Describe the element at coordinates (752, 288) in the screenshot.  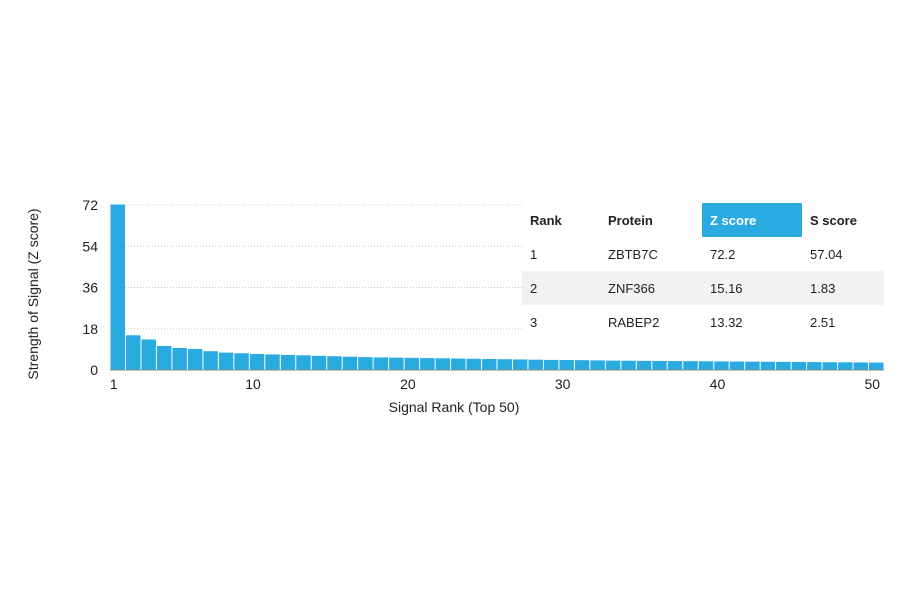
I see `cell-z-score: 15.16` at that location.